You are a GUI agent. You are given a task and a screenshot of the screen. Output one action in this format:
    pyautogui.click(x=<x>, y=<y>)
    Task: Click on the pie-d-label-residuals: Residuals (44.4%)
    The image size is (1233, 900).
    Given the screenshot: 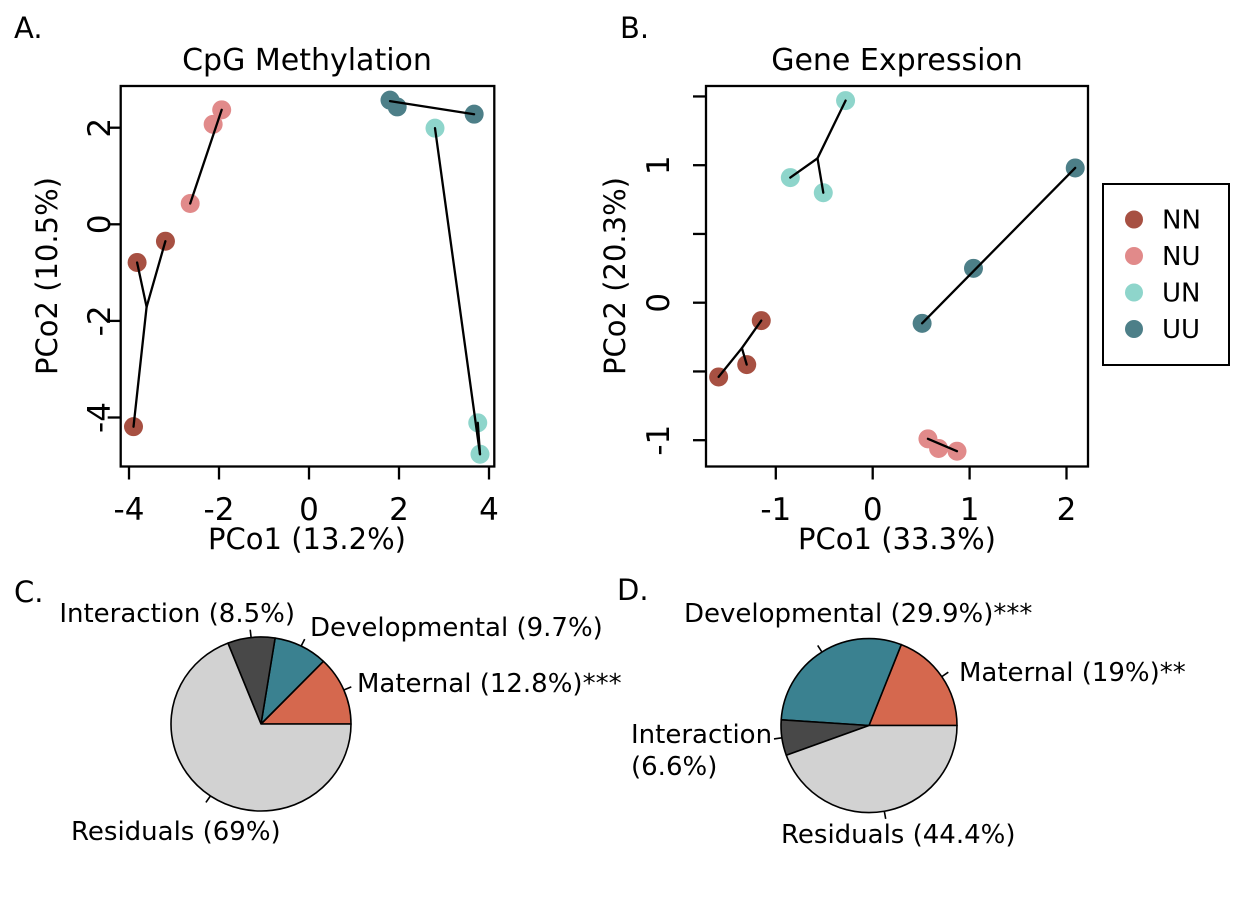 What is the action you would take?
    pyautogui.click(x=898, y=835)
    